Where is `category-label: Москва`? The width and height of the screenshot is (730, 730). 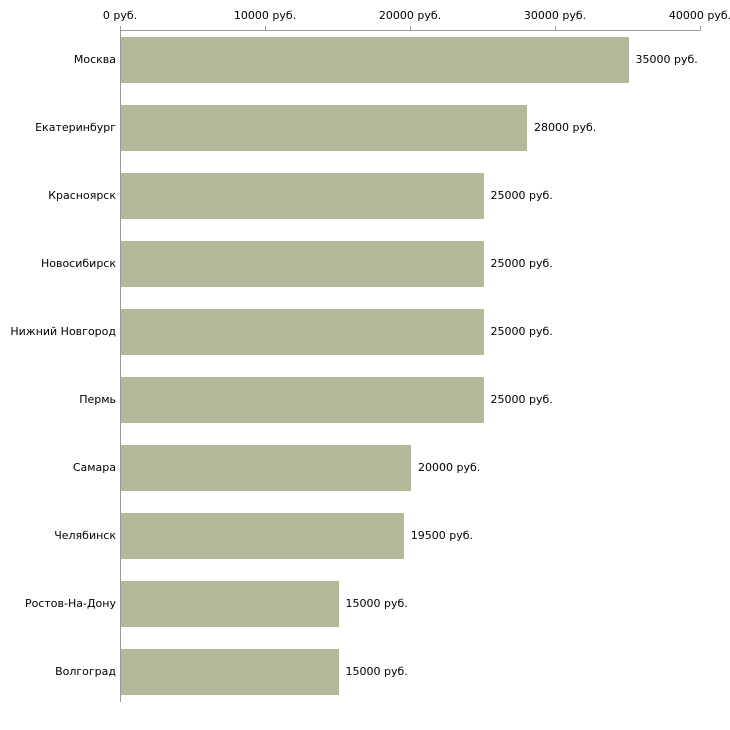 category-label: Москва is located at coordinates (94, 59).